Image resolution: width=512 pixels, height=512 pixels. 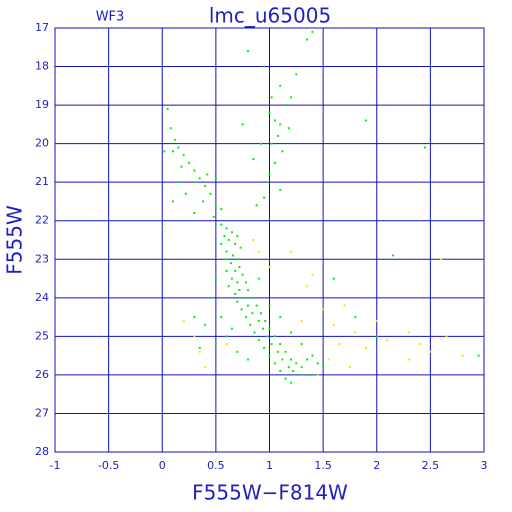 I want to click on y-tick-label: 25, so click(x=42, y=335).